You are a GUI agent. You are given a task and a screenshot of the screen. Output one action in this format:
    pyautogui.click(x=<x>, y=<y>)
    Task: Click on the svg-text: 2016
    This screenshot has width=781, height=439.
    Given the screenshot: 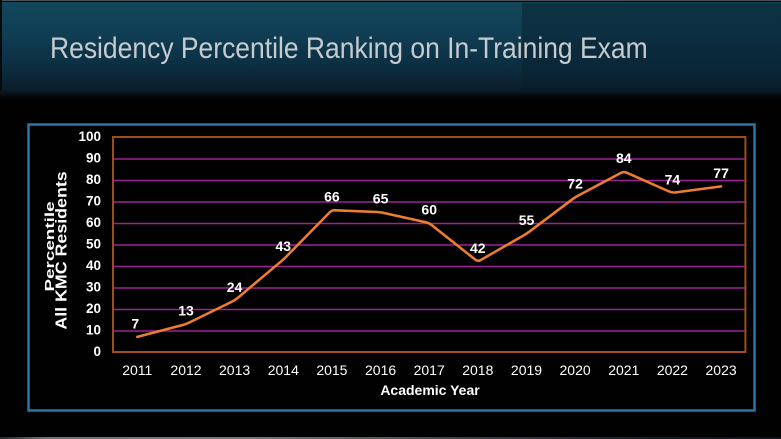 What is the action you would take?
    pyautogui.click(x=380, y=370)
    